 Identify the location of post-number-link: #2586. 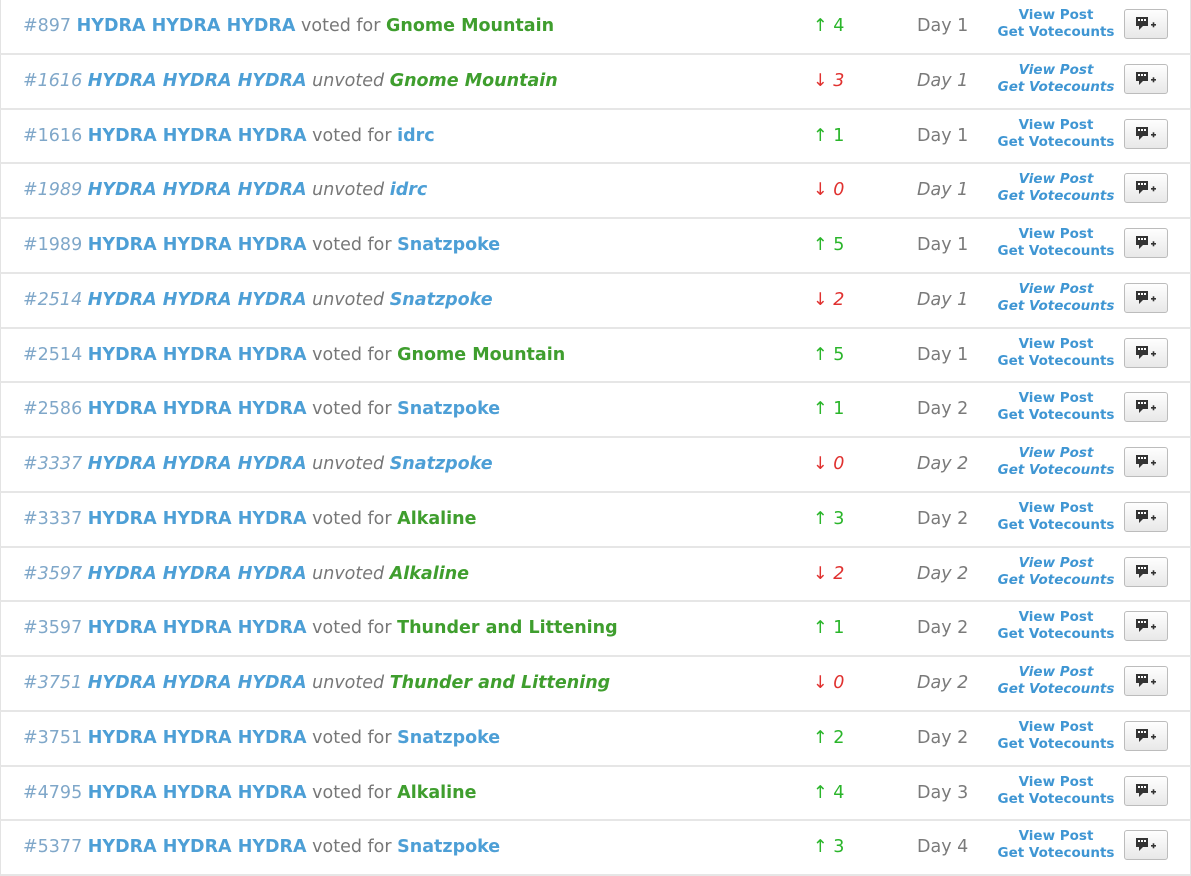
(53, 409).